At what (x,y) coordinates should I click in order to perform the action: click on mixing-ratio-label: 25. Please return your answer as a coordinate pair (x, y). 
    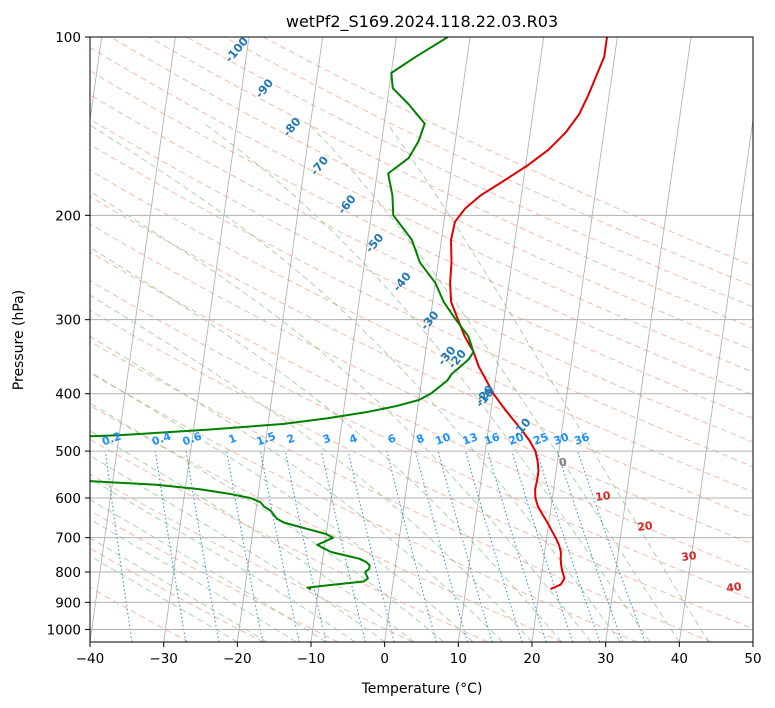
    Looking at the image, I should click on (540, 438).